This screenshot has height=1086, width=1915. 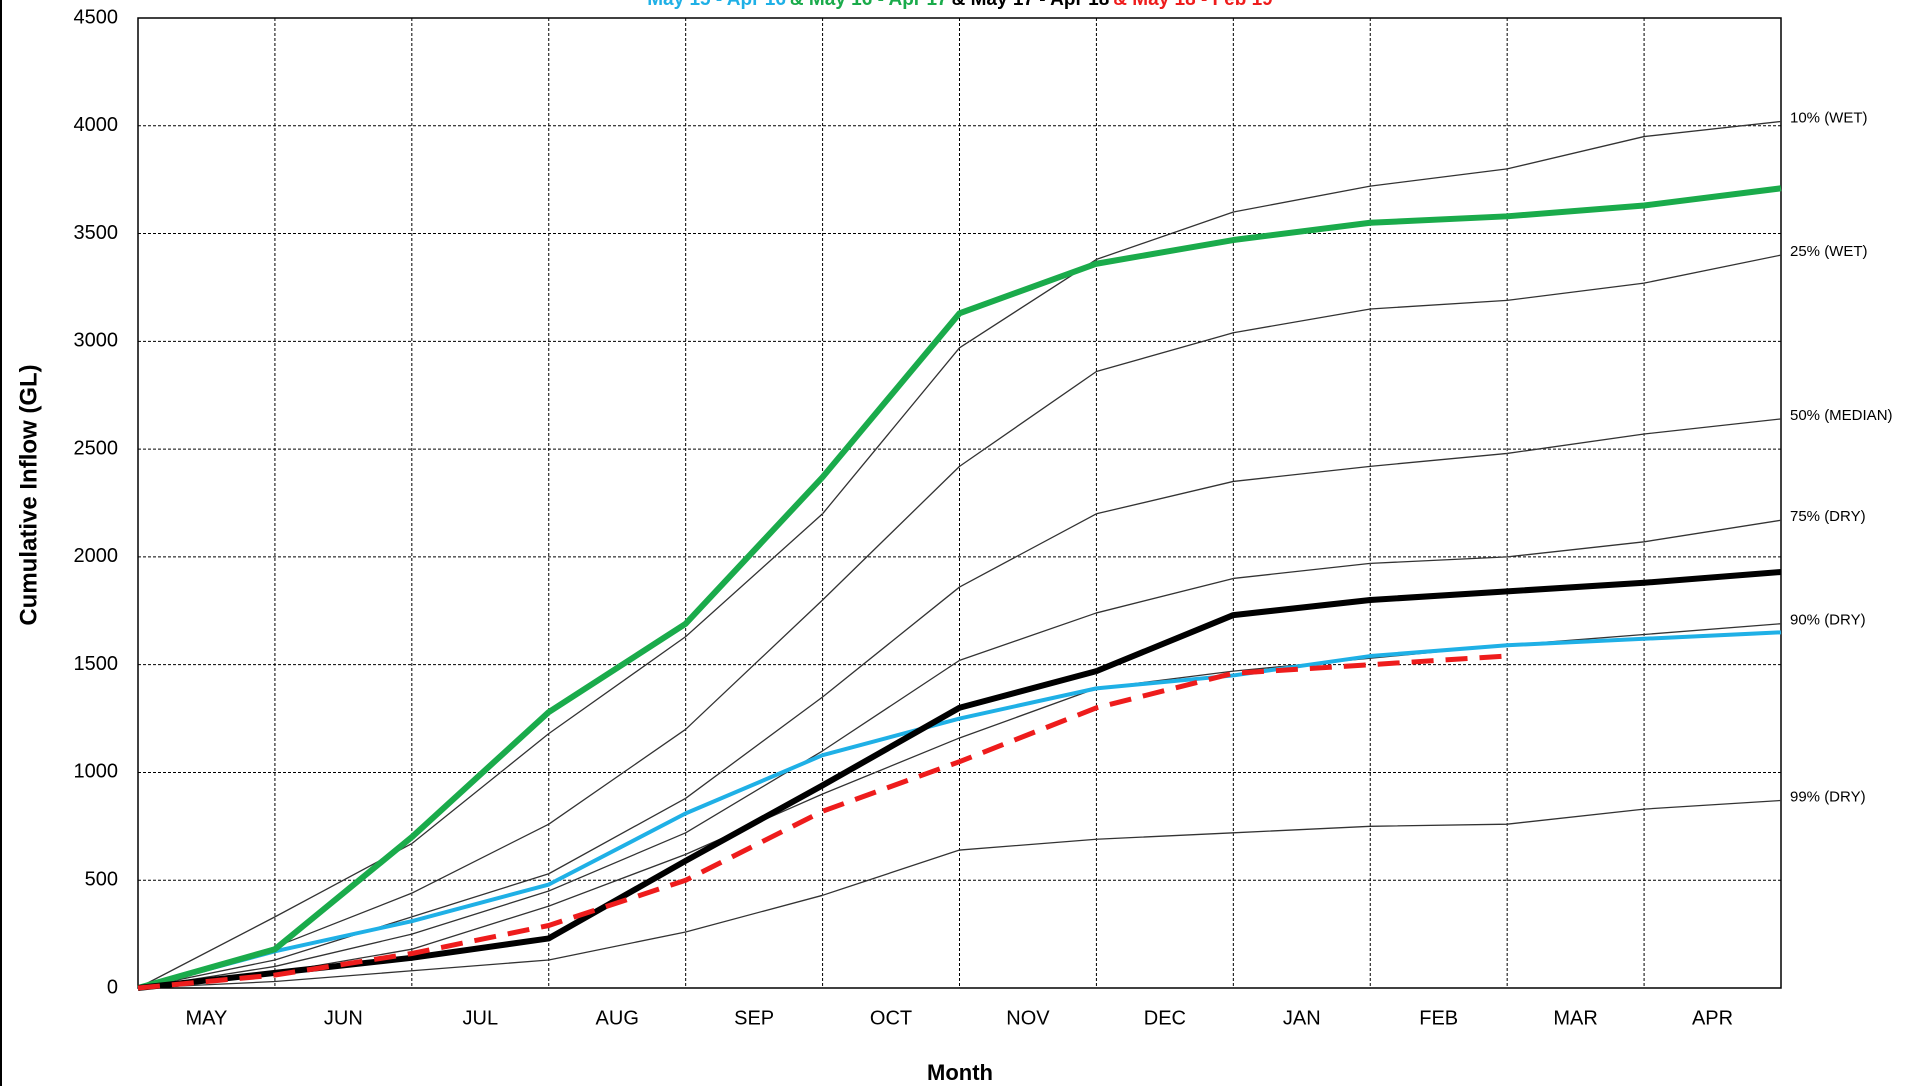 I want to click on y-tick-label: 1500, so click(x=96, y=664).